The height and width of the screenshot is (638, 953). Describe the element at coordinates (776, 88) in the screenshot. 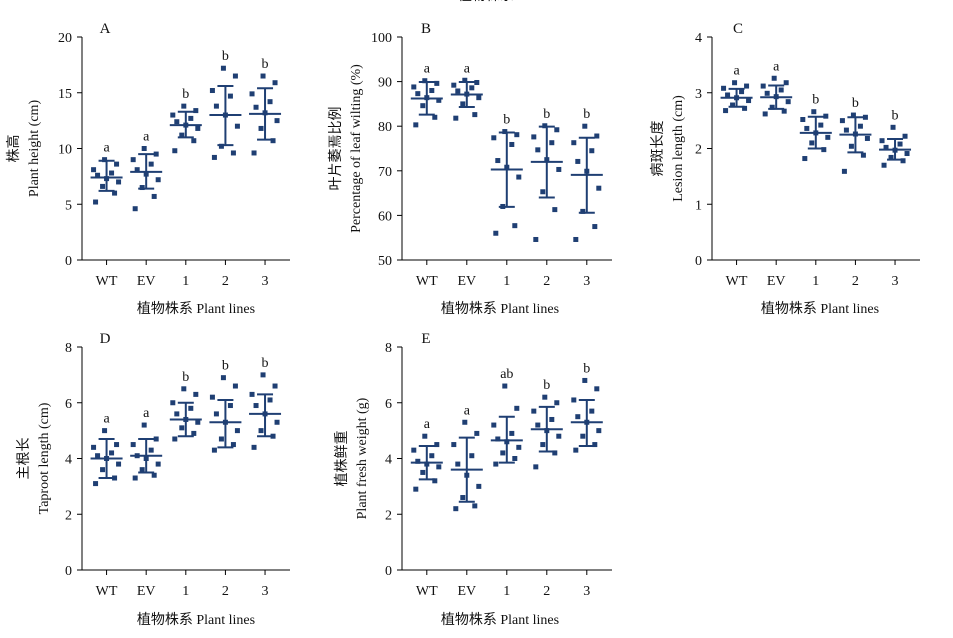

I see `series-ev: a` at that location.